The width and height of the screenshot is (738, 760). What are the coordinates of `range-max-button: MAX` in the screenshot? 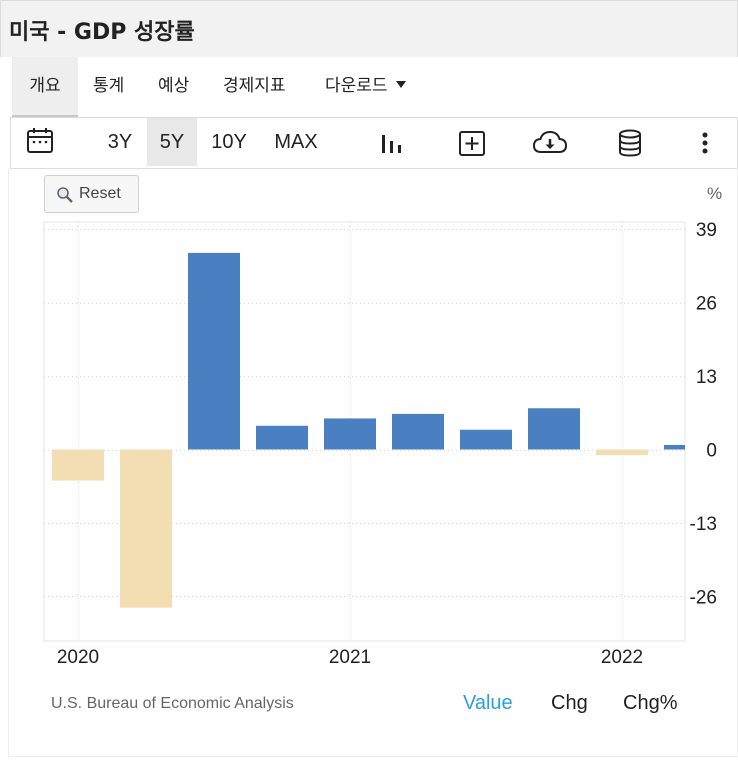 It's located at (296, 142).